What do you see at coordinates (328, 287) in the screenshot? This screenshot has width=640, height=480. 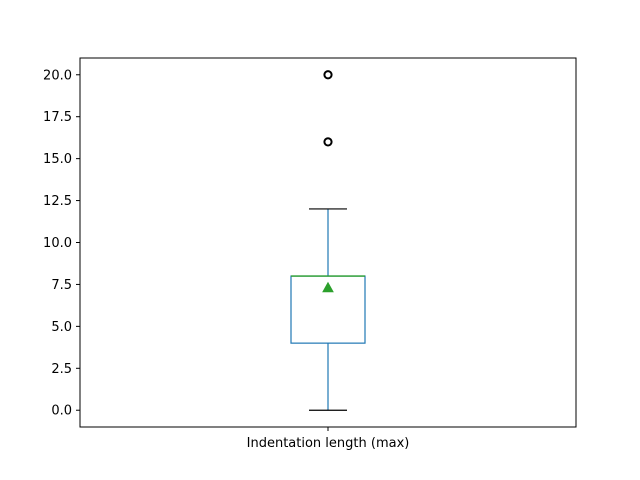 I see `mean-marker` at bounding box center [328, 287].